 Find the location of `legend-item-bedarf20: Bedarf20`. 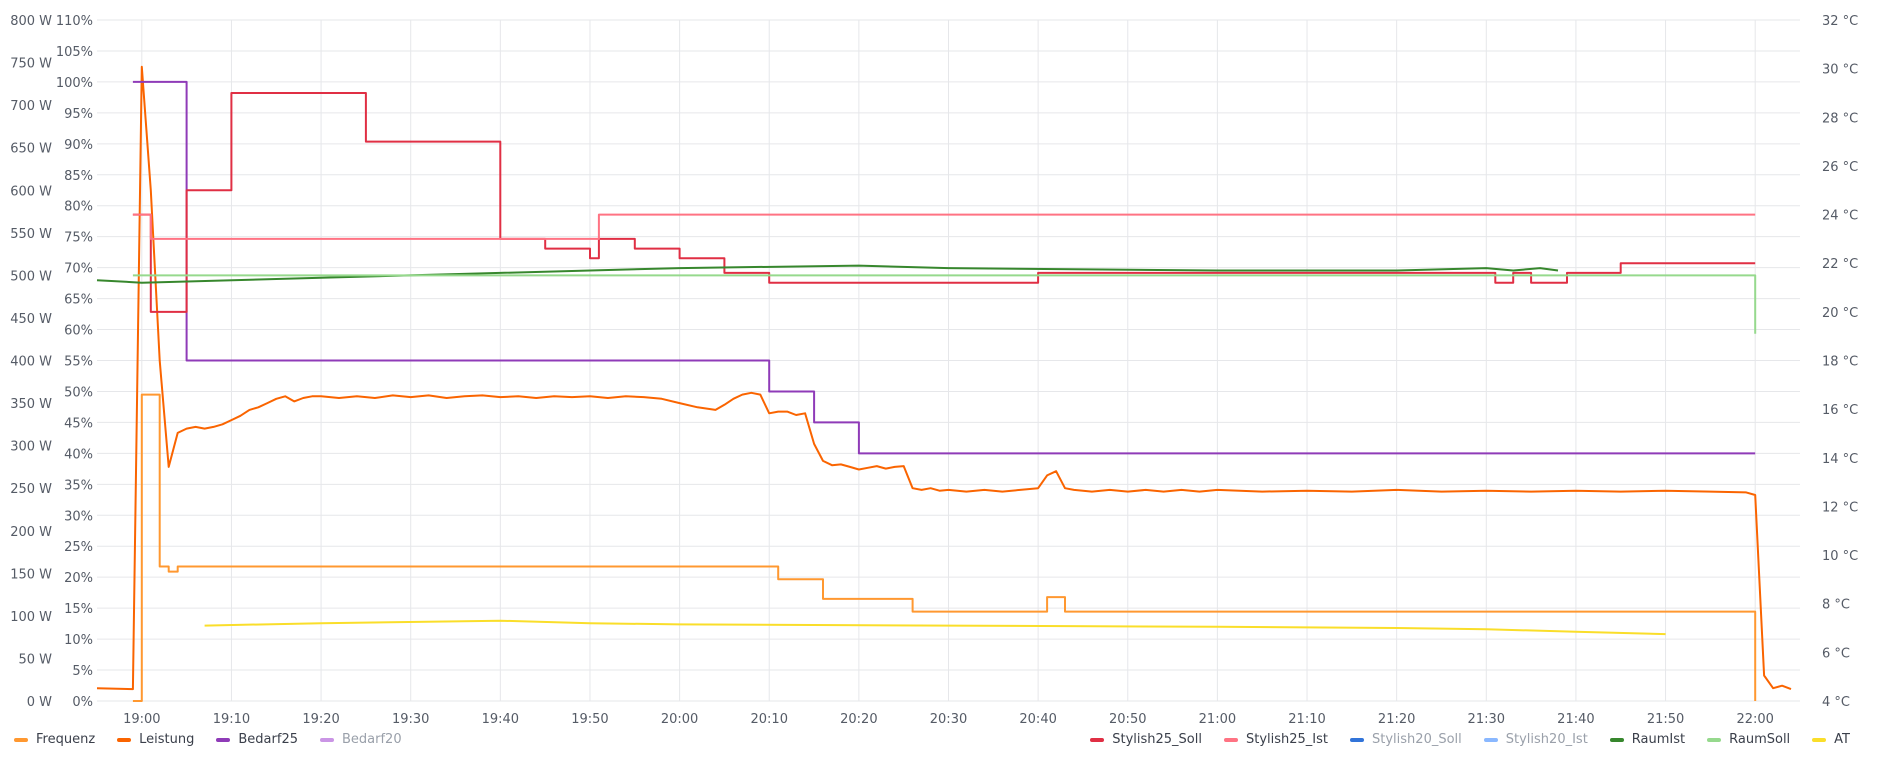

legend-item-bedarf20: Bedarf20 is located at coordinates (361, 739).